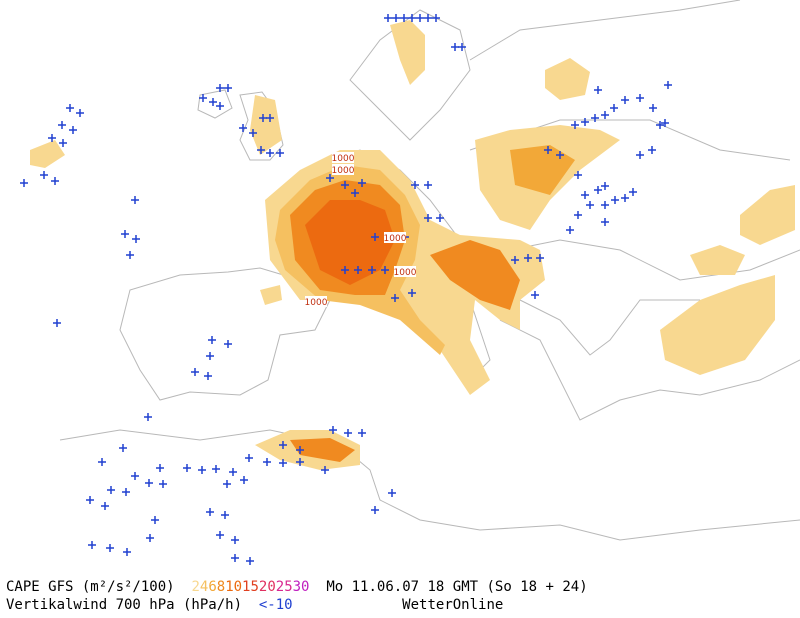 The height and width of the screenshot is (618, 800). What do you see at coordinates (267, 587) in the screenshot?
I see `cape-scale-label: 20` at bounding box center [267, 587].